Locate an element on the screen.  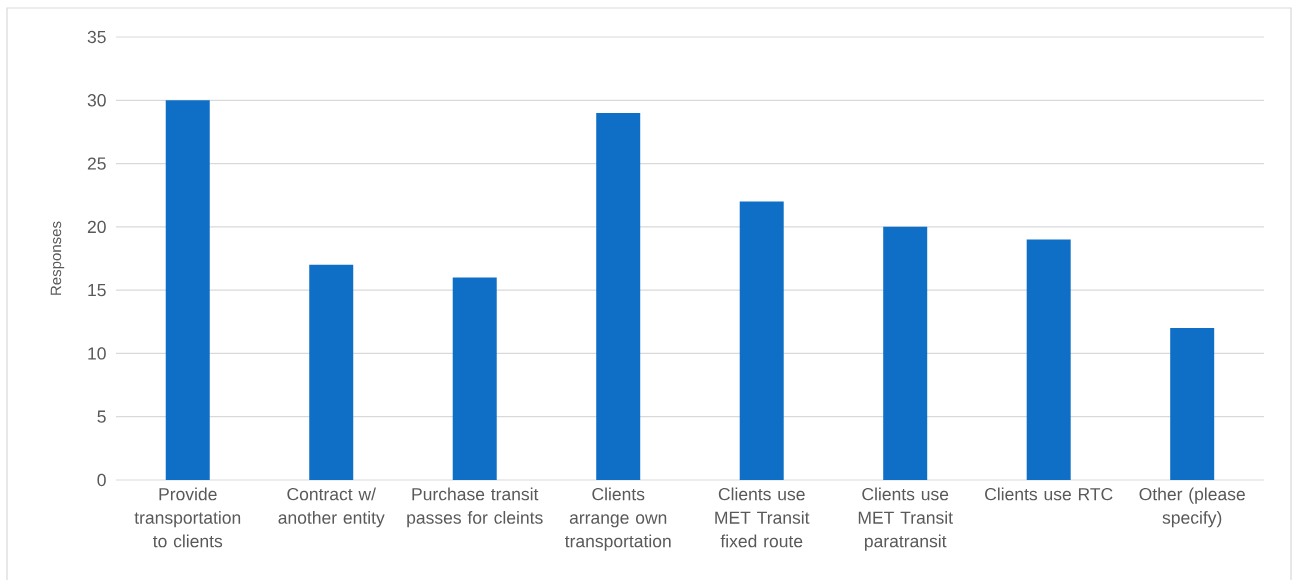
y-tick-label: 30 is located at coordinates (96, 100).